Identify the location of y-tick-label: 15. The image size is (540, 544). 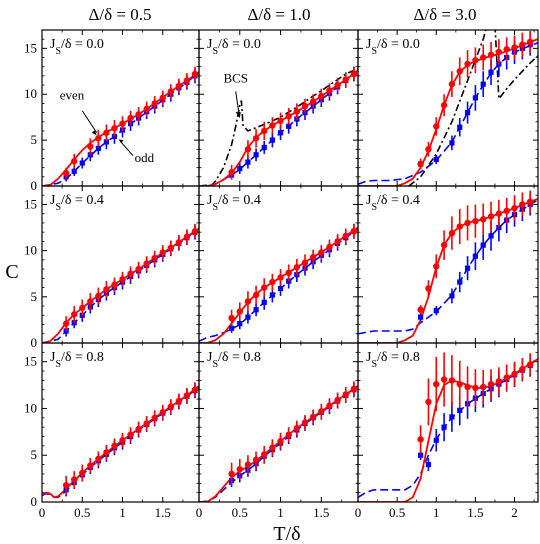
(30, 361).